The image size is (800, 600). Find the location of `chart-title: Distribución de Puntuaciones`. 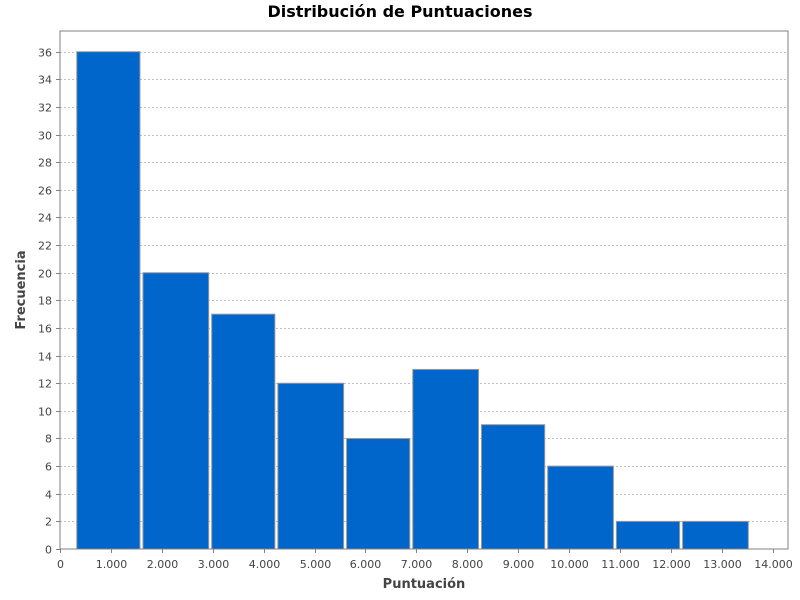

chart-title: Distribución de Puntuaciones is located at coordinates (400, 11).